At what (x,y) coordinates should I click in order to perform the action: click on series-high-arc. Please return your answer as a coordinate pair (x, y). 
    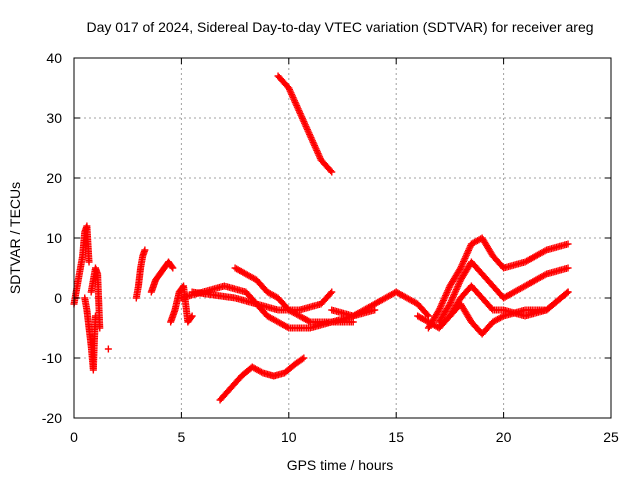
    Looking at the image, I should click on (305, 124).